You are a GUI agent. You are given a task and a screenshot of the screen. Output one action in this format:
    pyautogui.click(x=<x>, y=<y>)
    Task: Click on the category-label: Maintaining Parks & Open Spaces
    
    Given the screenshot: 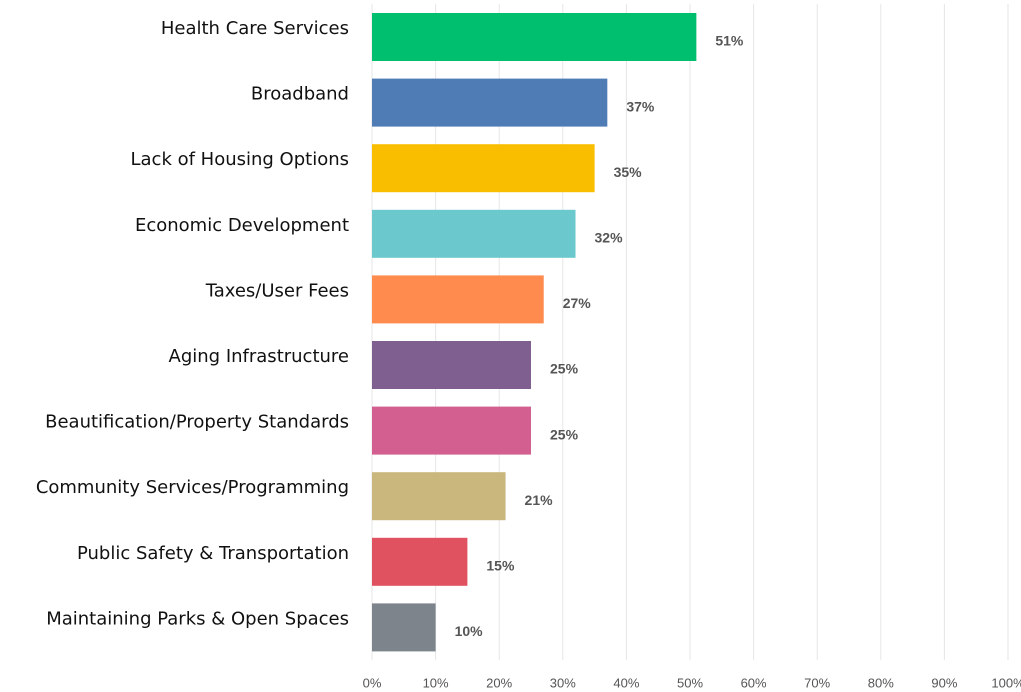 What is the action you would take?
    pyautogui.click(x=197, y=618)
    